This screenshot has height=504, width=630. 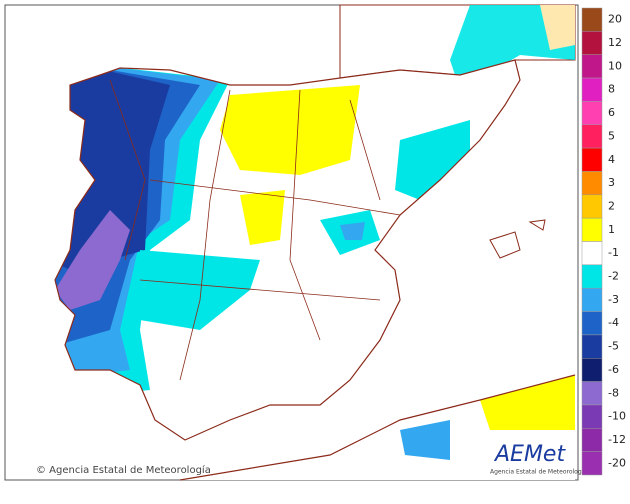 I want to click on legend-label: 3, so click(x=611, y=182).